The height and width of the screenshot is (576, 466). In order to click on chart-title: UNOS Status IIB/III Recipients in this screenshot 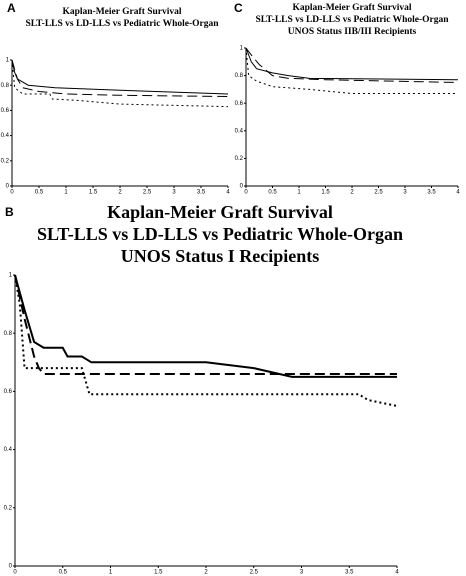, I will do `click(352, 32)`.